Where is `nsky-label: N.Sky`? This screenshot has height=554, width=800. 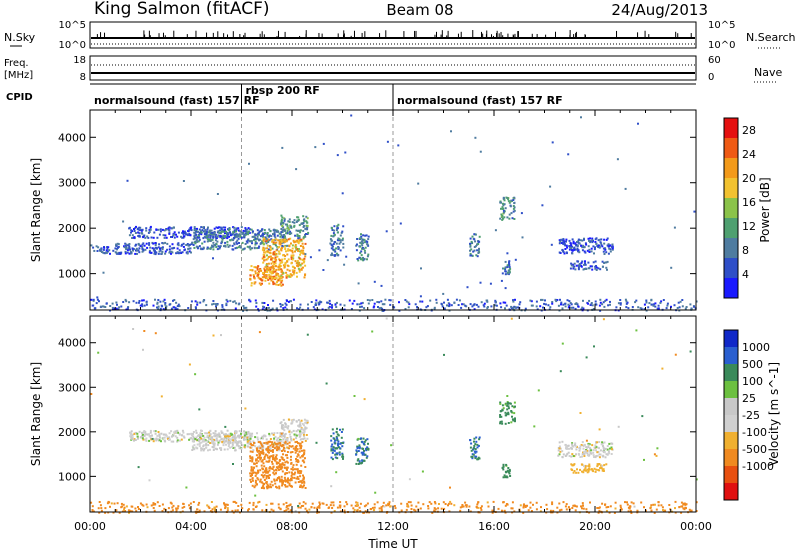 nsky-label: N.Sky is located at coordinates (20, 37).